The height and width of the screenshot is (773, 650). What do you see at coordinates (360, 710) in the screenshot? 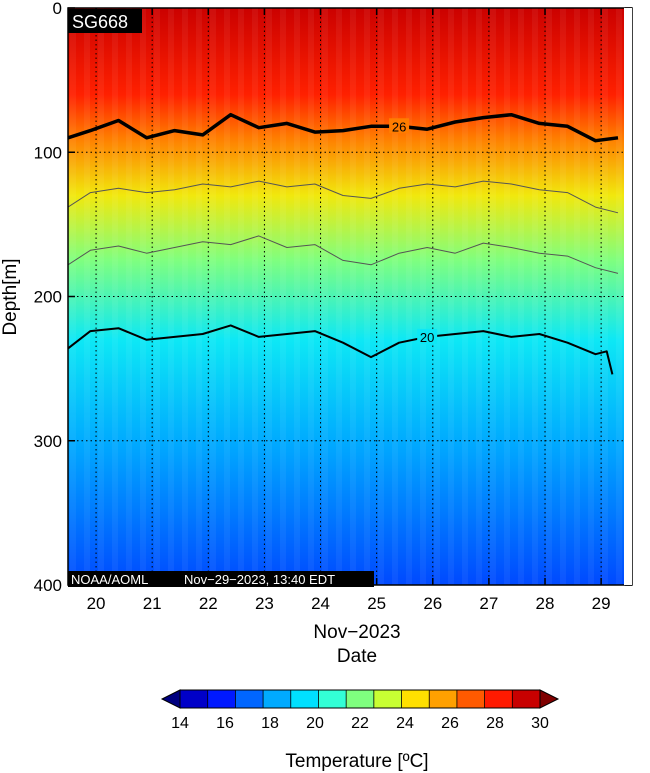
I see `colorbar: 14 16 18 20 22 24 26 28 30` at bounding box center [360, 710].